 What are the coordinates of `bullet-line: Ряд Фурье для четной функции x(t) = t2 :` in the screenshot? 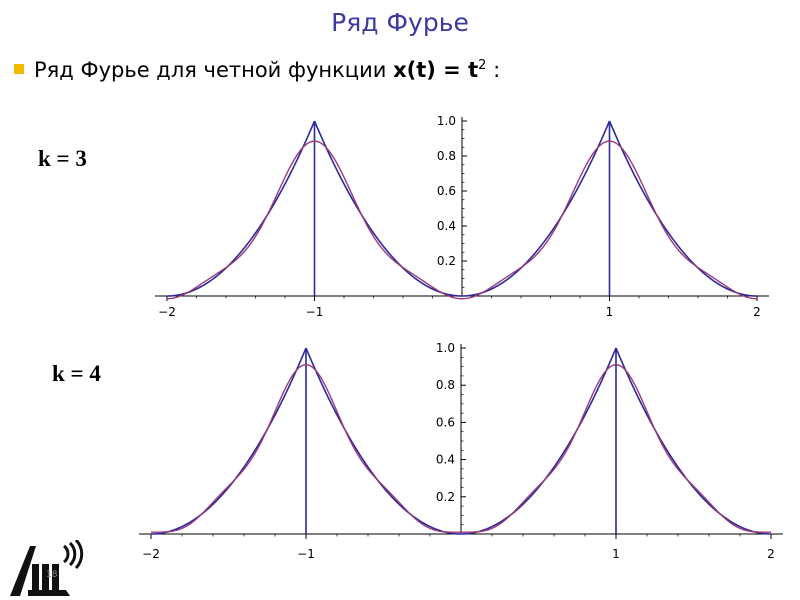 It's located at (257, 70).